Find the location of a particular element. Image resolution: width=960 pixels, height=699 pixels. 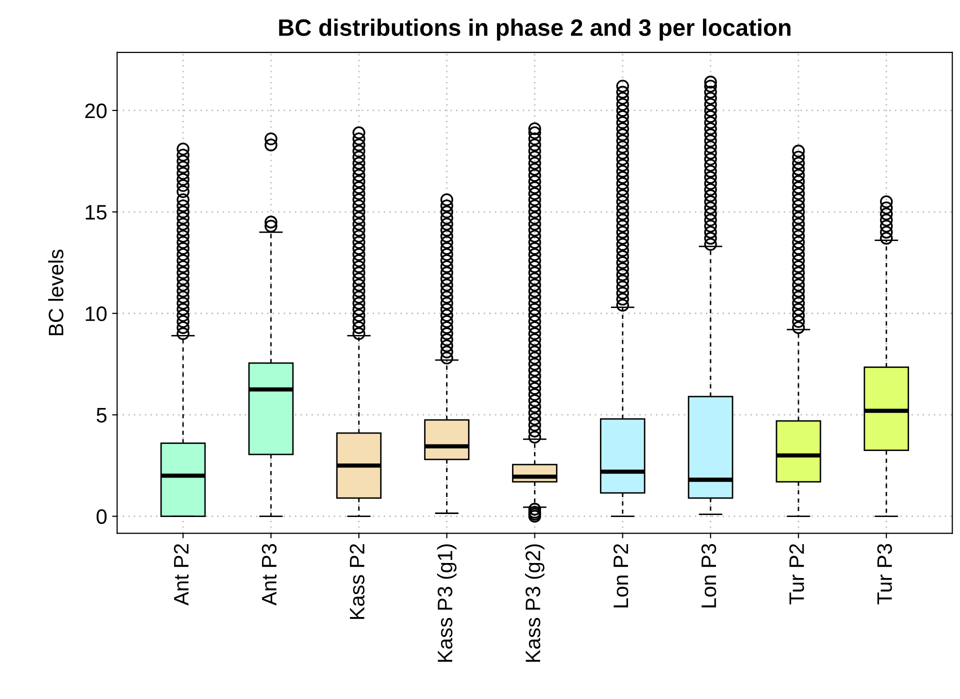

y-tick-label: 0 is located at coordinates (101, 516).